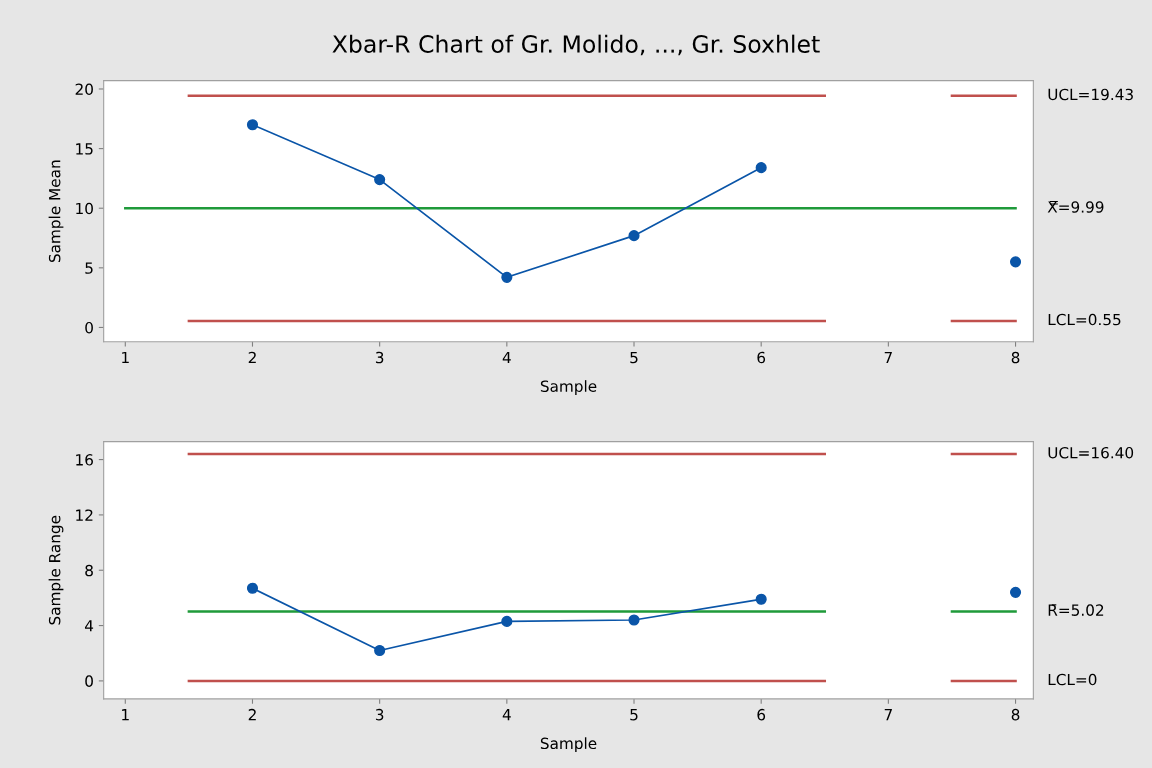  What do you see at coordinates (1072, 679) in the screenshot?
I see `text: LCL=0` at bounding box center [1072, 679].